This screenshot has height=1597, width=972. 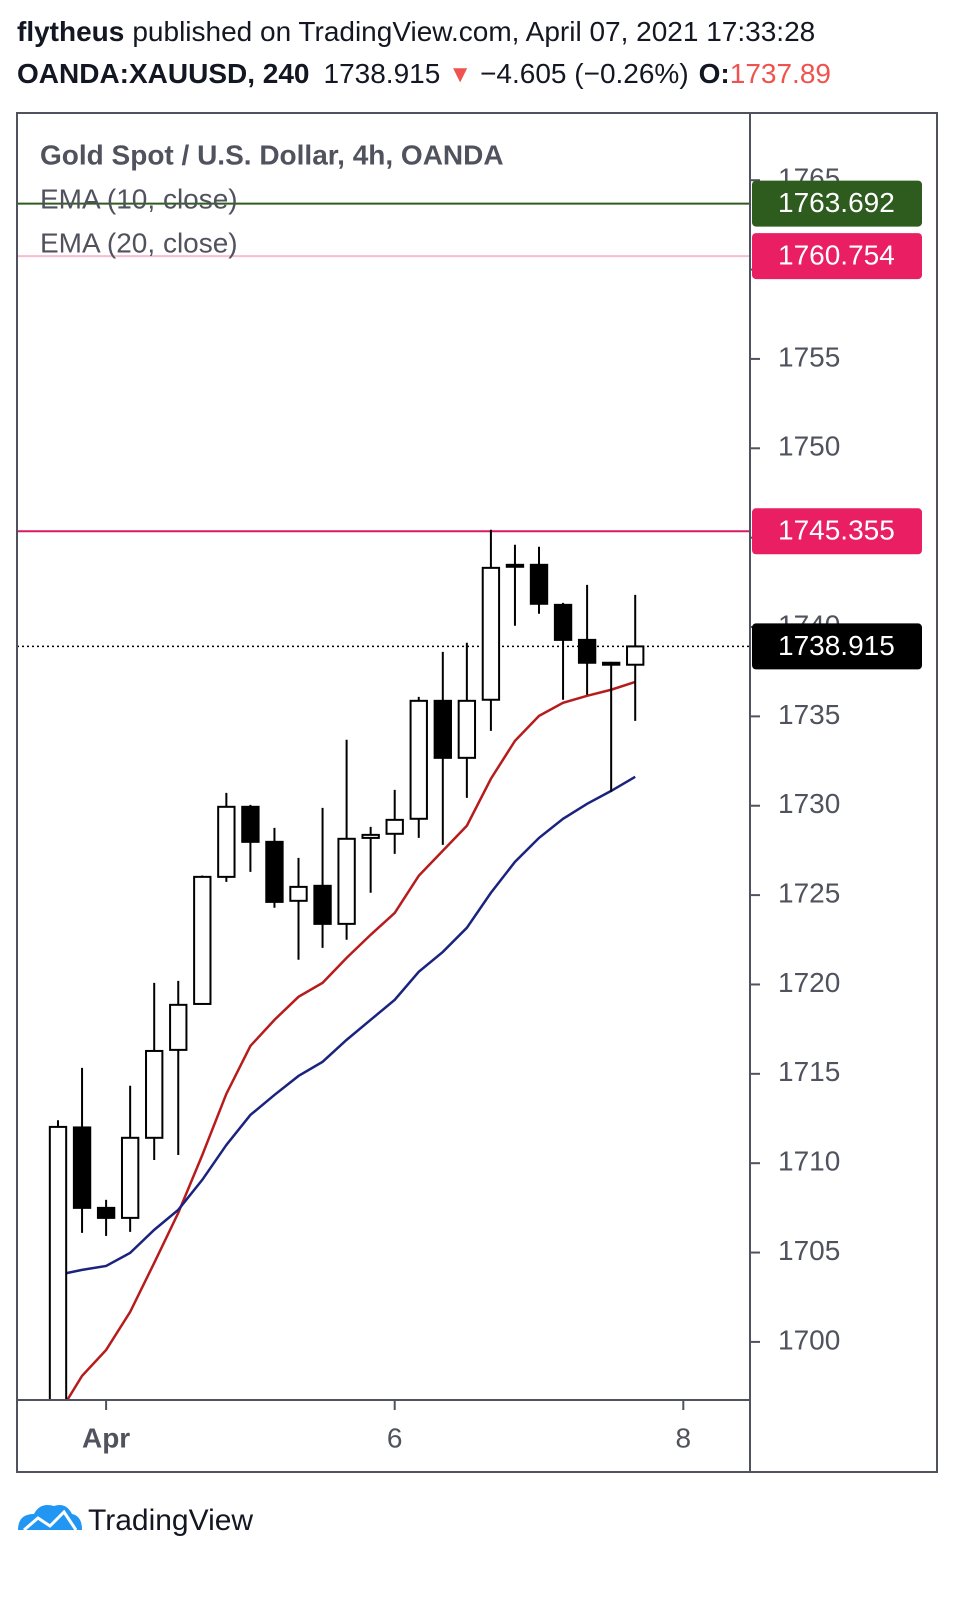 What do you see at coordinates (809, 446) in the screenshot?
I see `y-tick-label: 1750` at bounding box center [809, 446].